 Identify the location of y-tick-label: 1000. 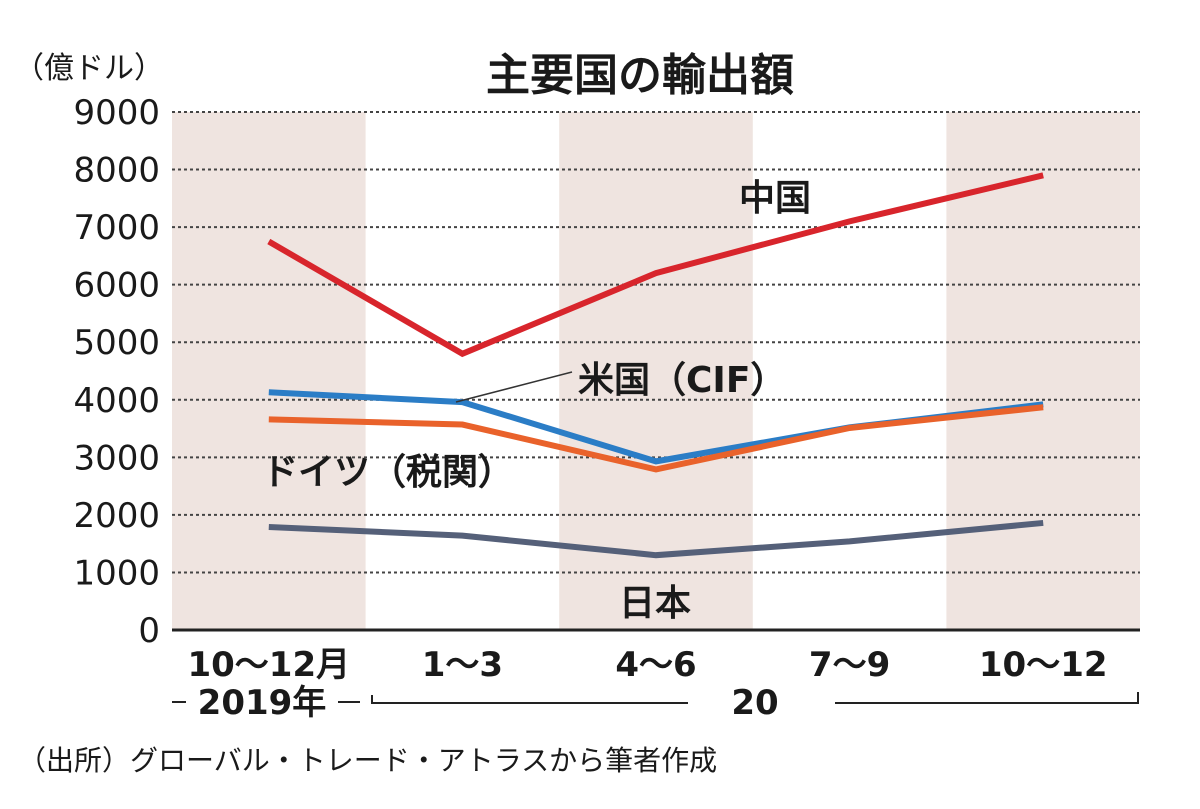
(116, 573).